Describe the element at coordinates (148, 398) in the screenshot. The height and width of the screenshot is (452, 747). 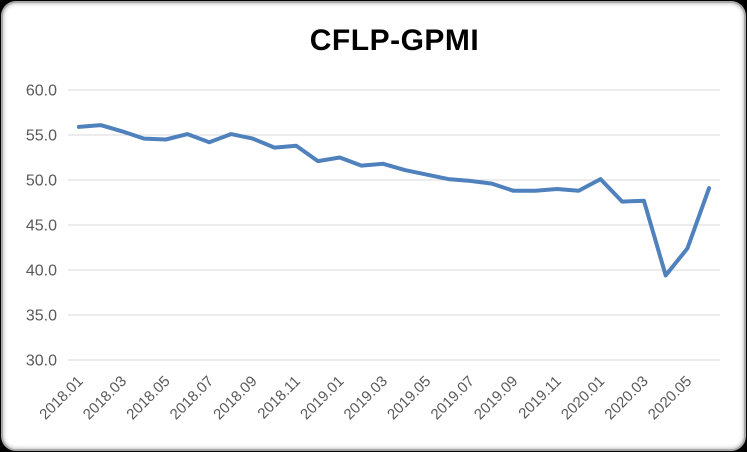
I see `x-axis-tick-label: 2018.05` at that location.